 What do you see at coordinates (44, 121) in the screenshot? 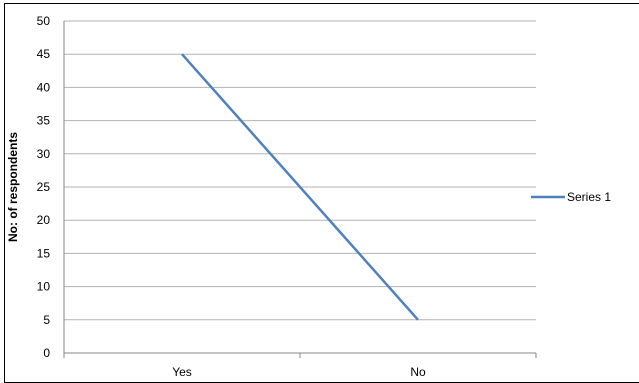
I see `y-tick-label: 35` at bounding box center [44, 121].